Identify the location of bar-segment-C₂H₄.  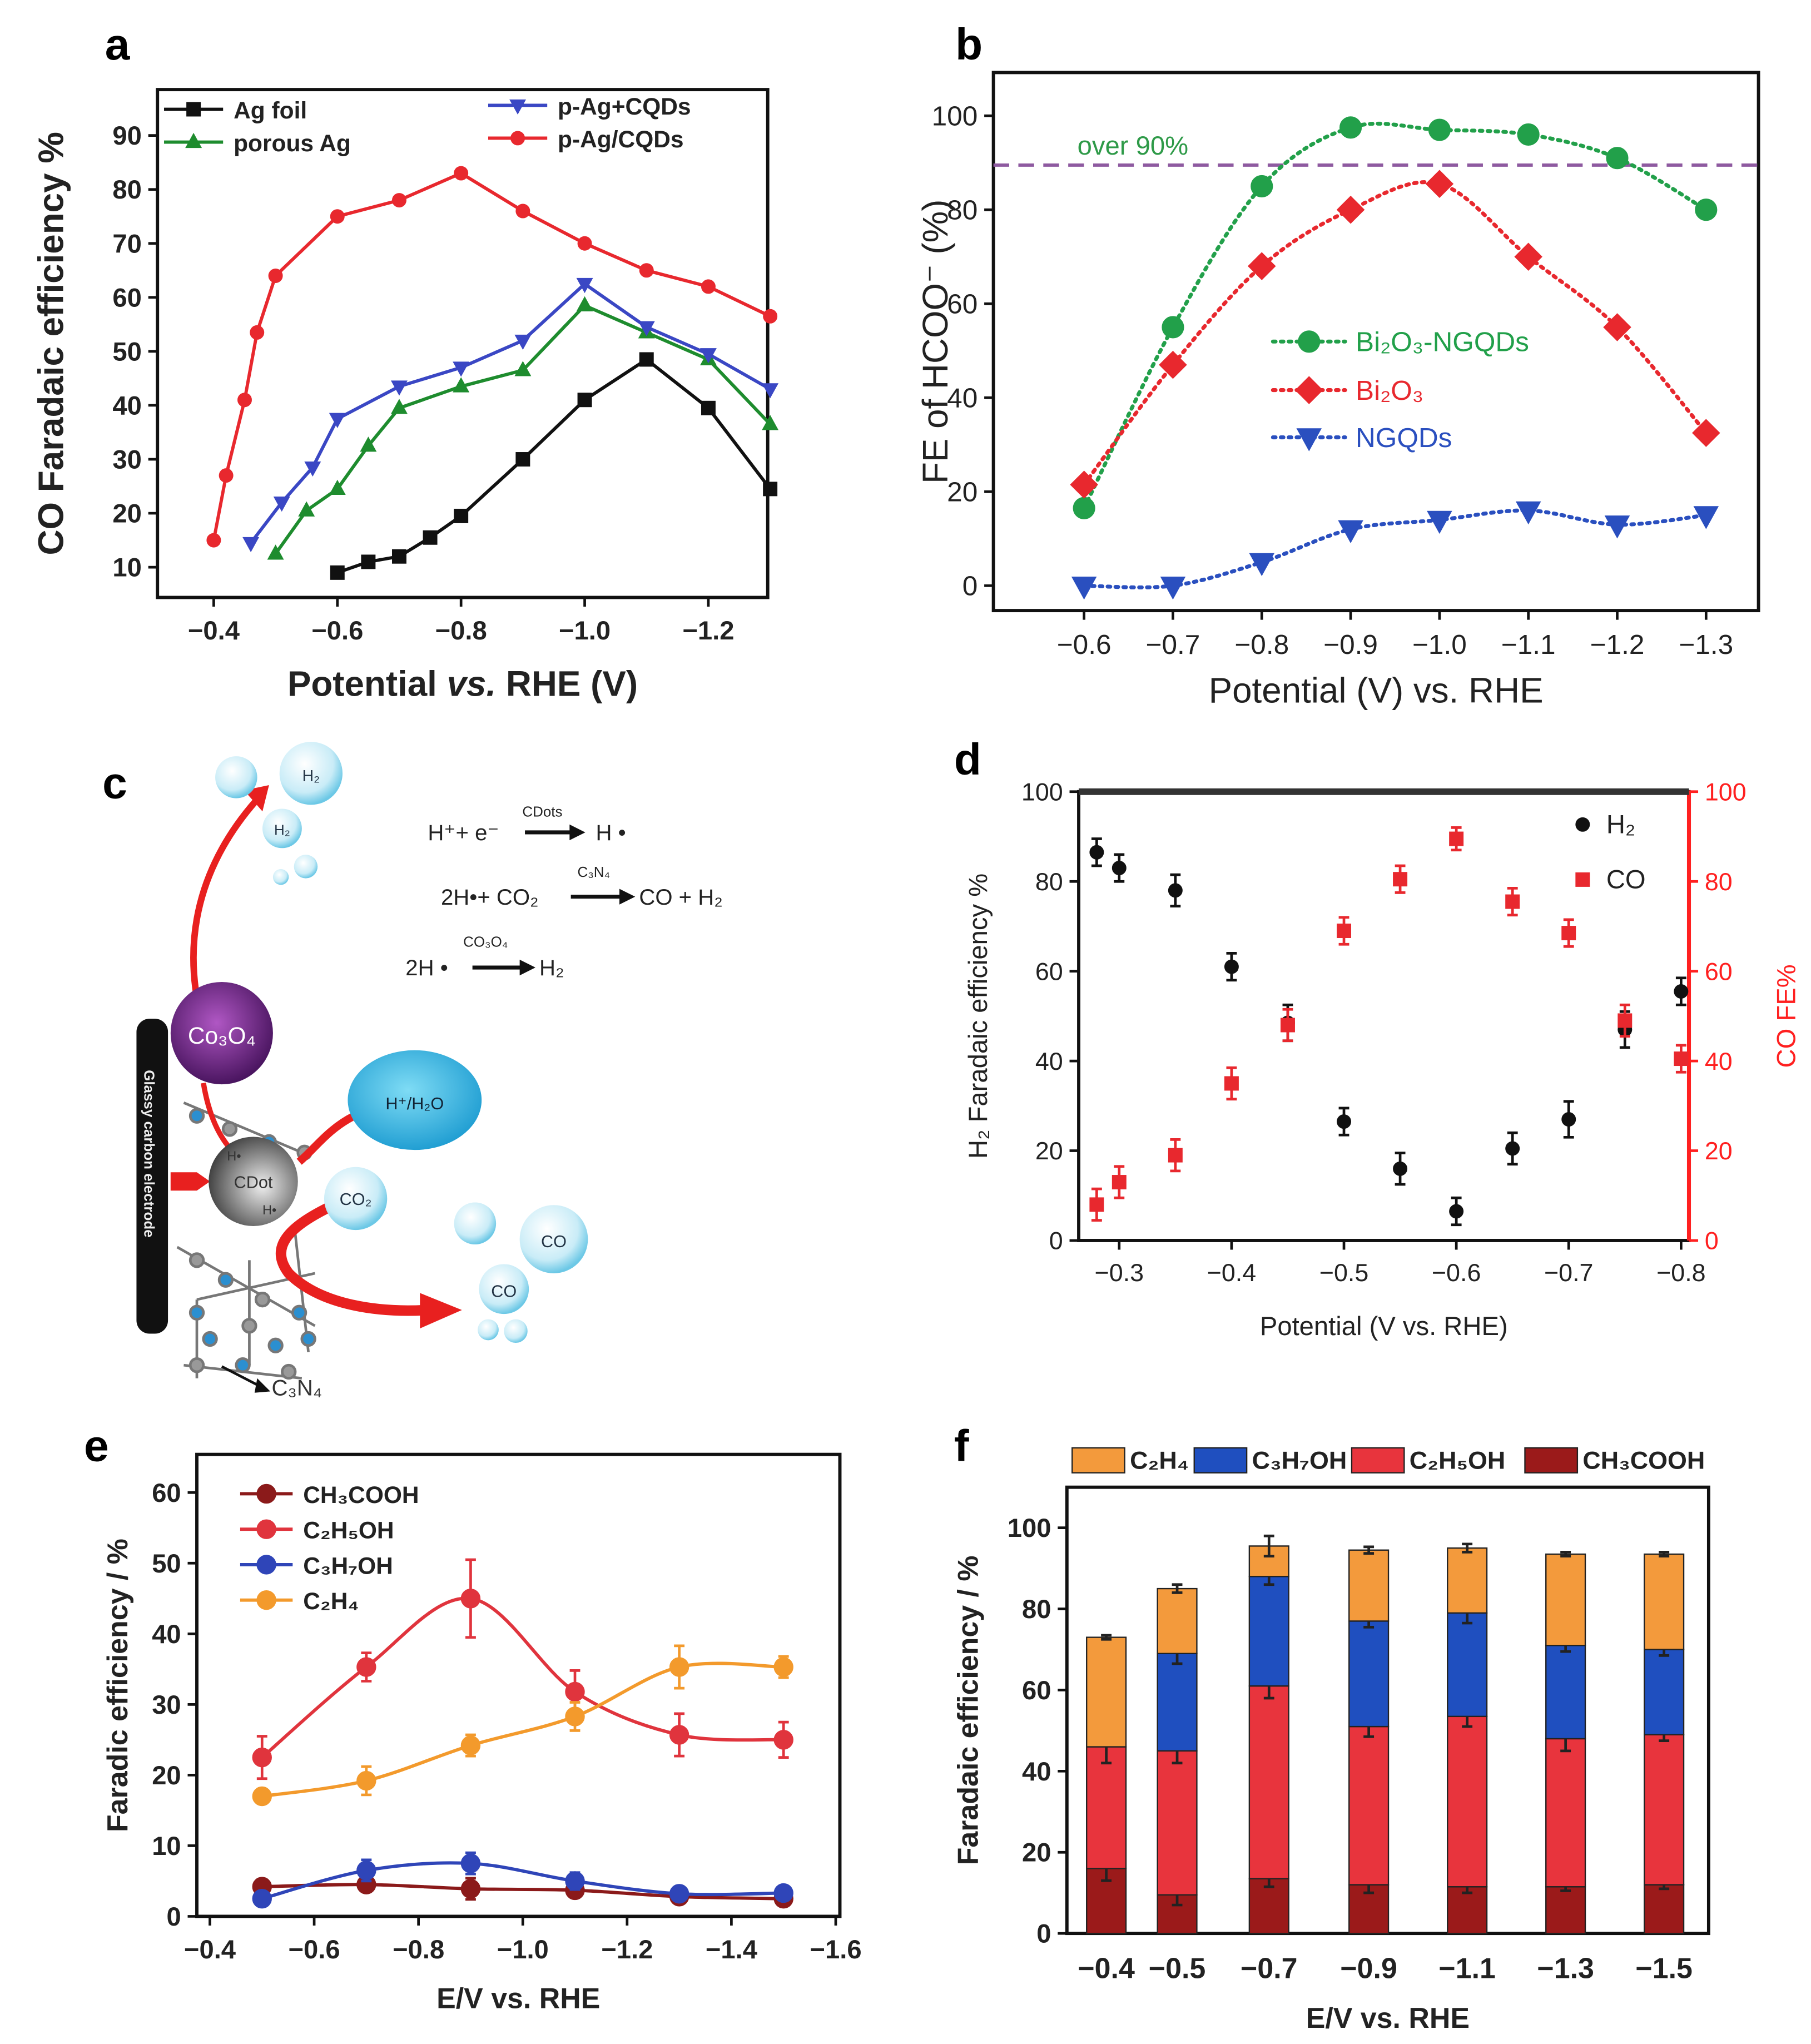
(1664, 1601).